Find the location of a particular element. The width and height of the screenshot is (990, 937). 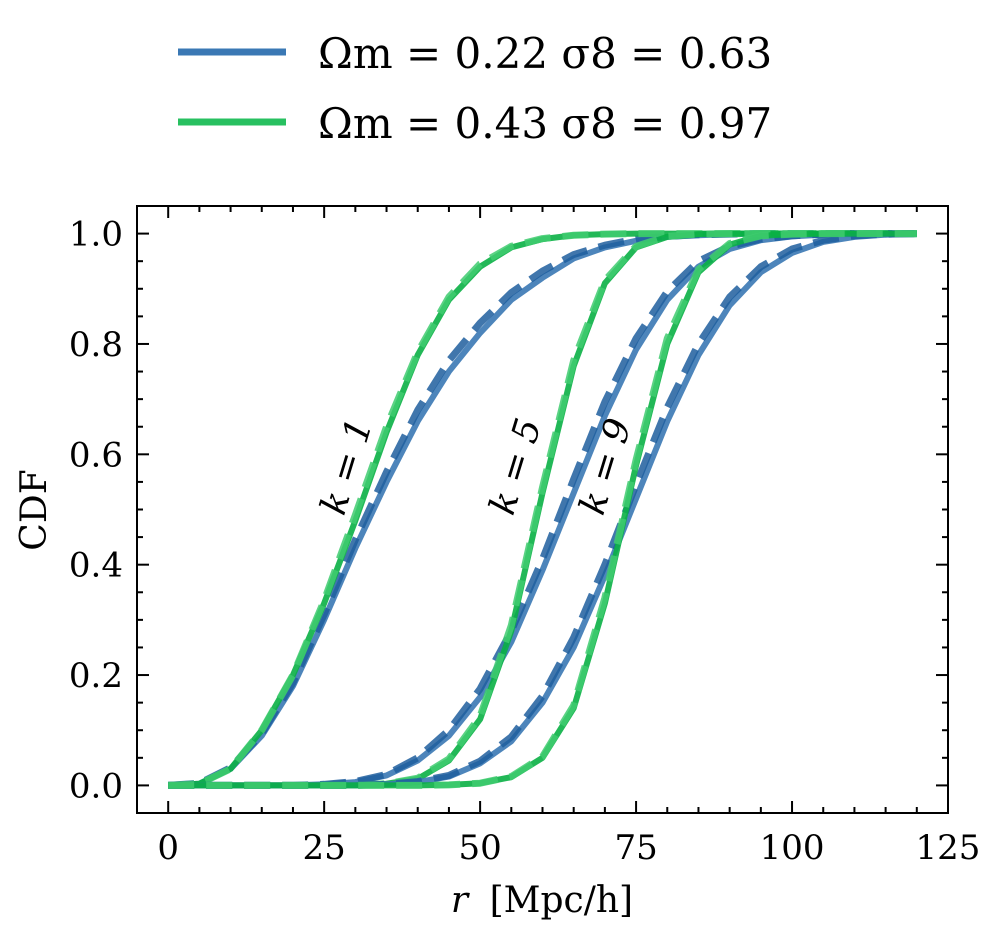

y-tick-label: 0.6 is located at coordinates (96, 455).